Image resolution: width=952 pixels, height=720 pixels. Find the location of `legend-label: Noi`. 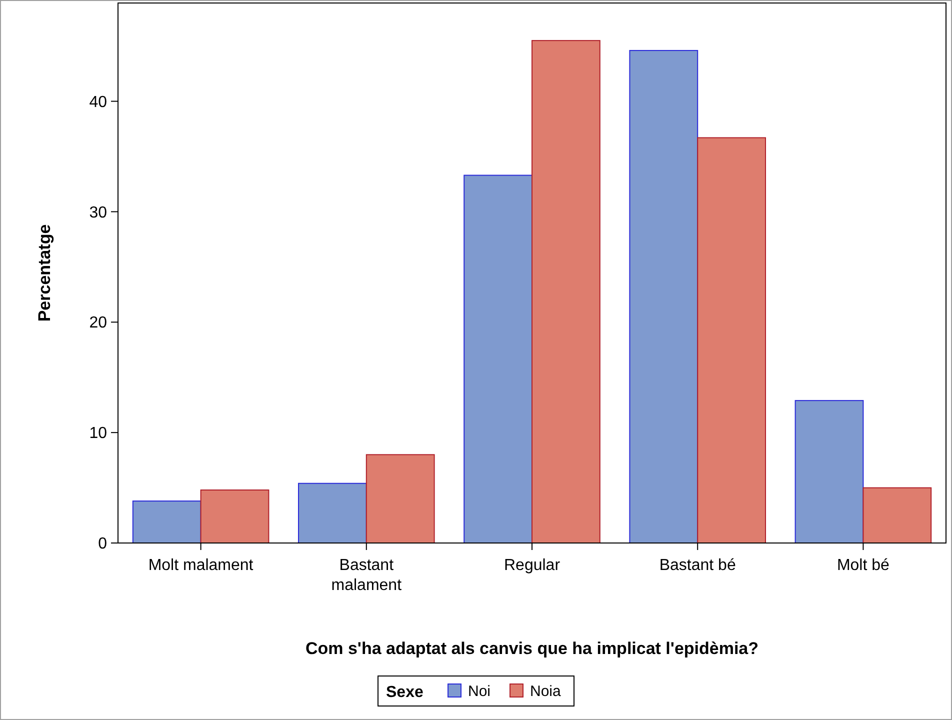

legend-label: Noi is located at coordinates (479, 691).